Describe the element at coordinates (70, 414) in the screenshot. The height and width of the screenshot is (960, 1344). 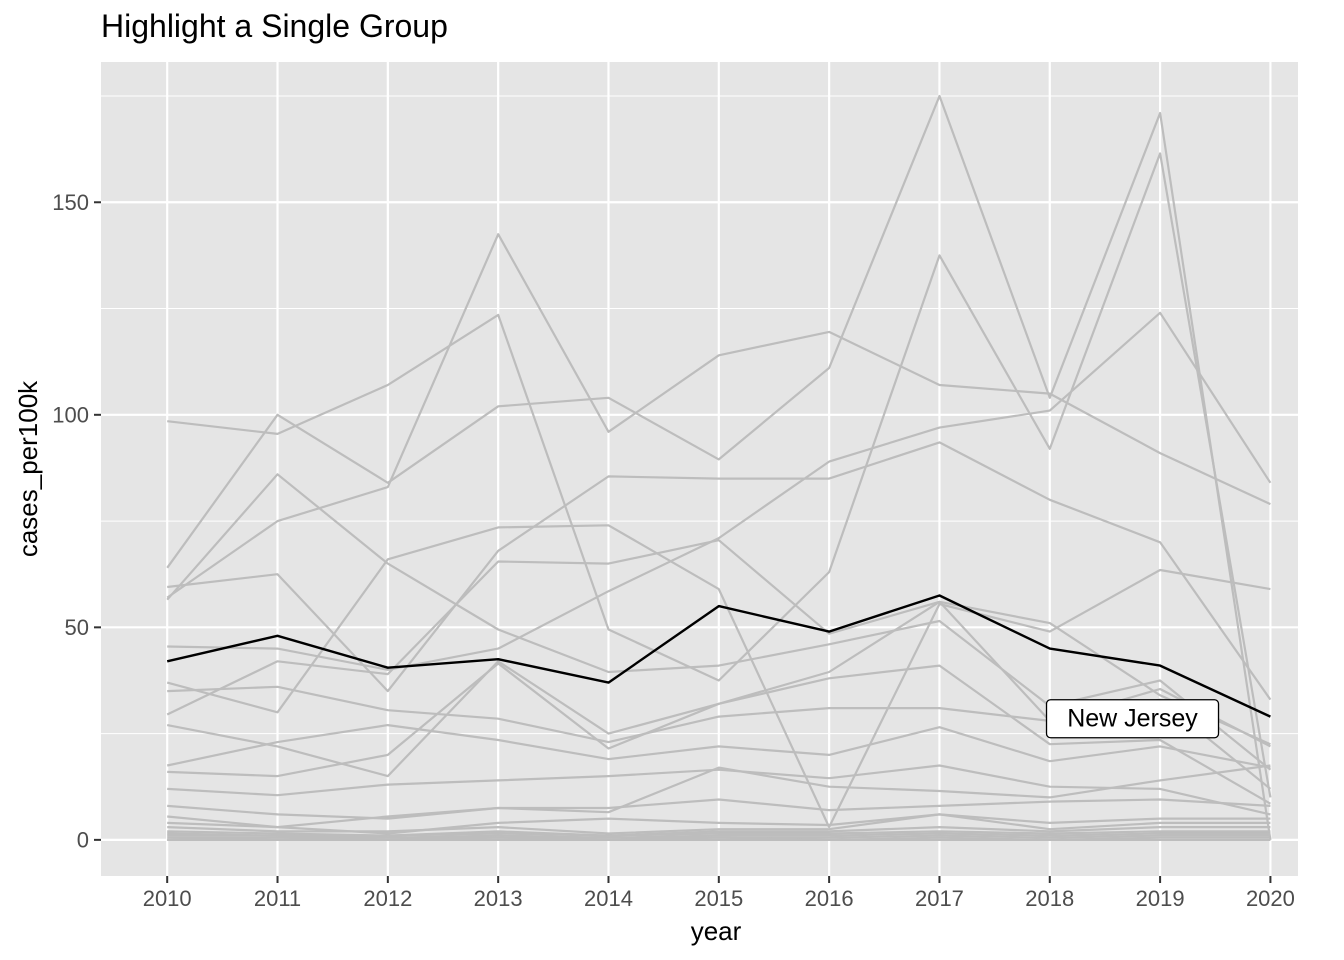
I see `y-tick-label: 100` at that location.